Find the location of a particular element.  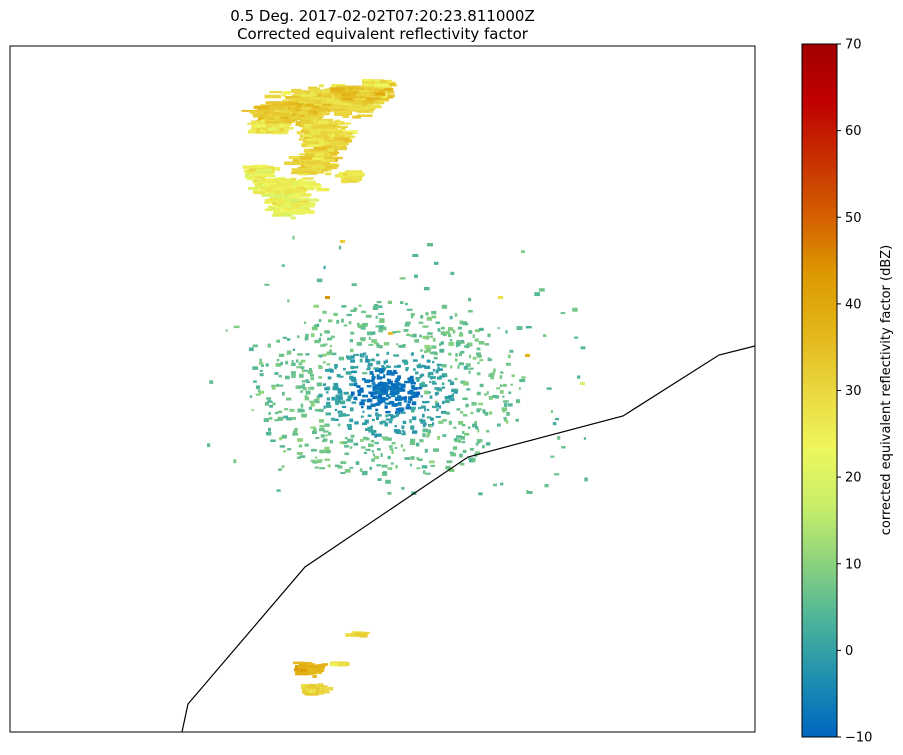

colorbar-tick-label: −10 is located at coordinates (858, 738).